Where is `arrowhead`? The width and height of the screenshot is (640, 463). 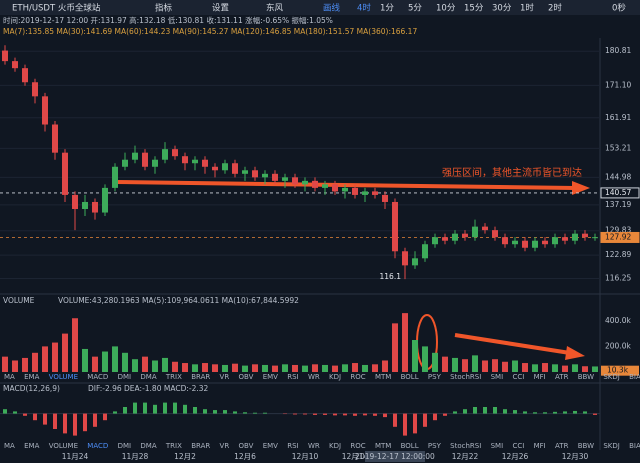
arrowhead is located at coordinates (575, 353).